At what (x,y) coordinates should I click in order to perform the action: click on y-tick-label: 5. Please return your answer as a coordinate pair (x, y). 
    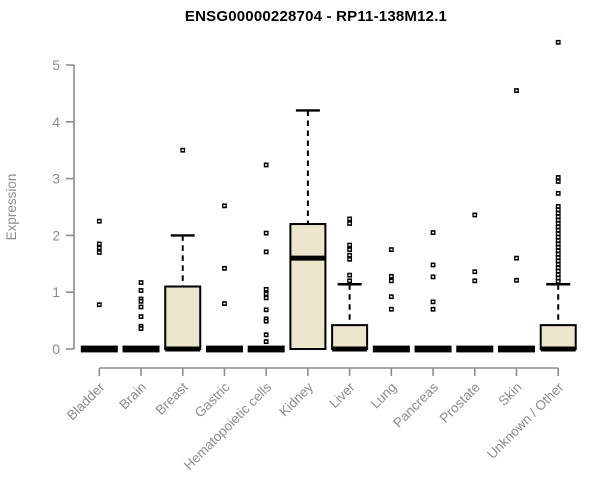
    Looking at the image, I should click on (56, 65).